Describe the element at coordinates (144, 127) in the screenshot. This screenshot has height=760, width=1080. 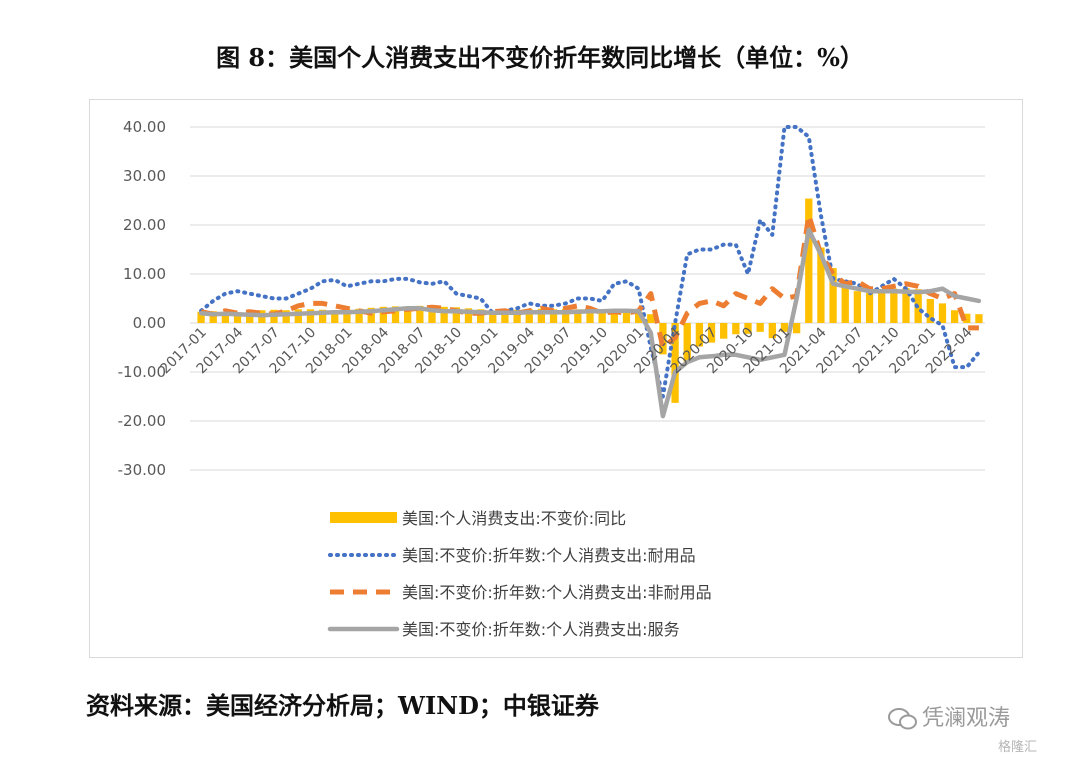
I see `y-tick-label: 40.00` at that location.